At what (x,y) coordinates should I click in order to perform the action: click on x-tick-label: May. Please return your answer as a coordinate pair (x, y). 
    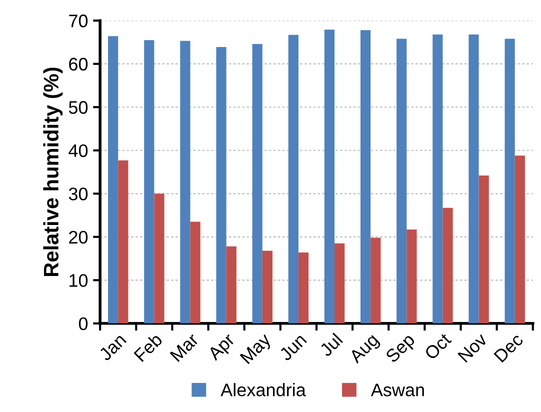
    Looking at the image, I should click on (257, 349).